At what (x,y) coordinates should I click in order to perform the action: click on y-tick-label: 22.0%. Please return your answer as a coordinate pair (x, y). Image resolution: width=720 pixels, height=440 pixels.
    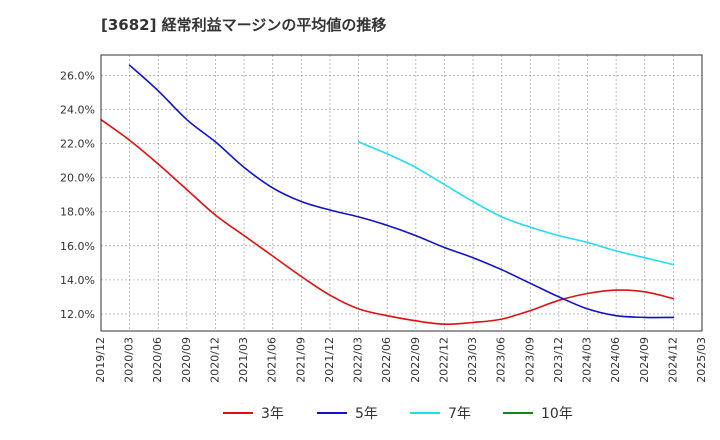
    Looking at the image, I should click on (77, 144).